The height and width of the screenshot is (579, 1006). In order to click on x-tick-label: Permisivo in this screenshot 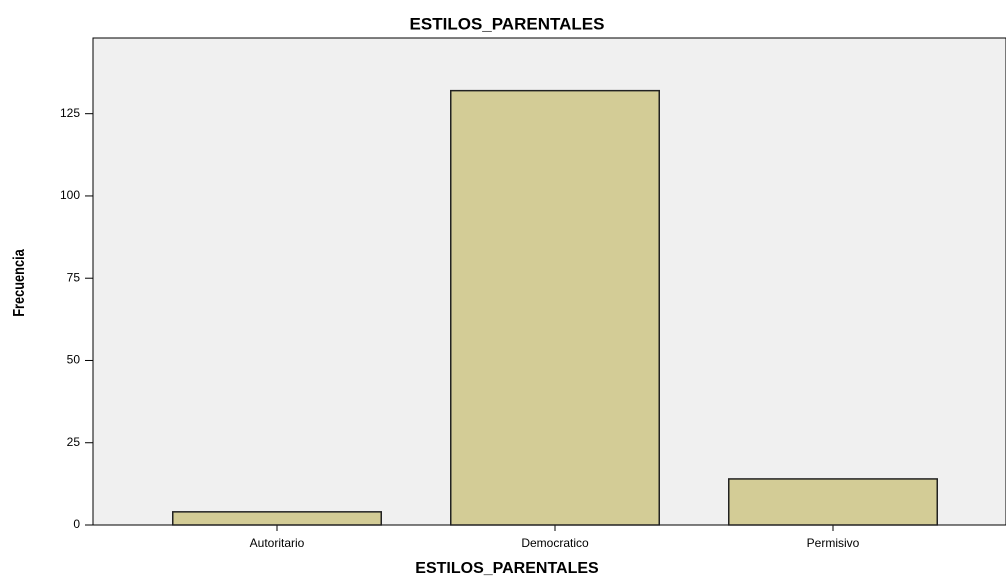, I will do `click(833, 543)`.